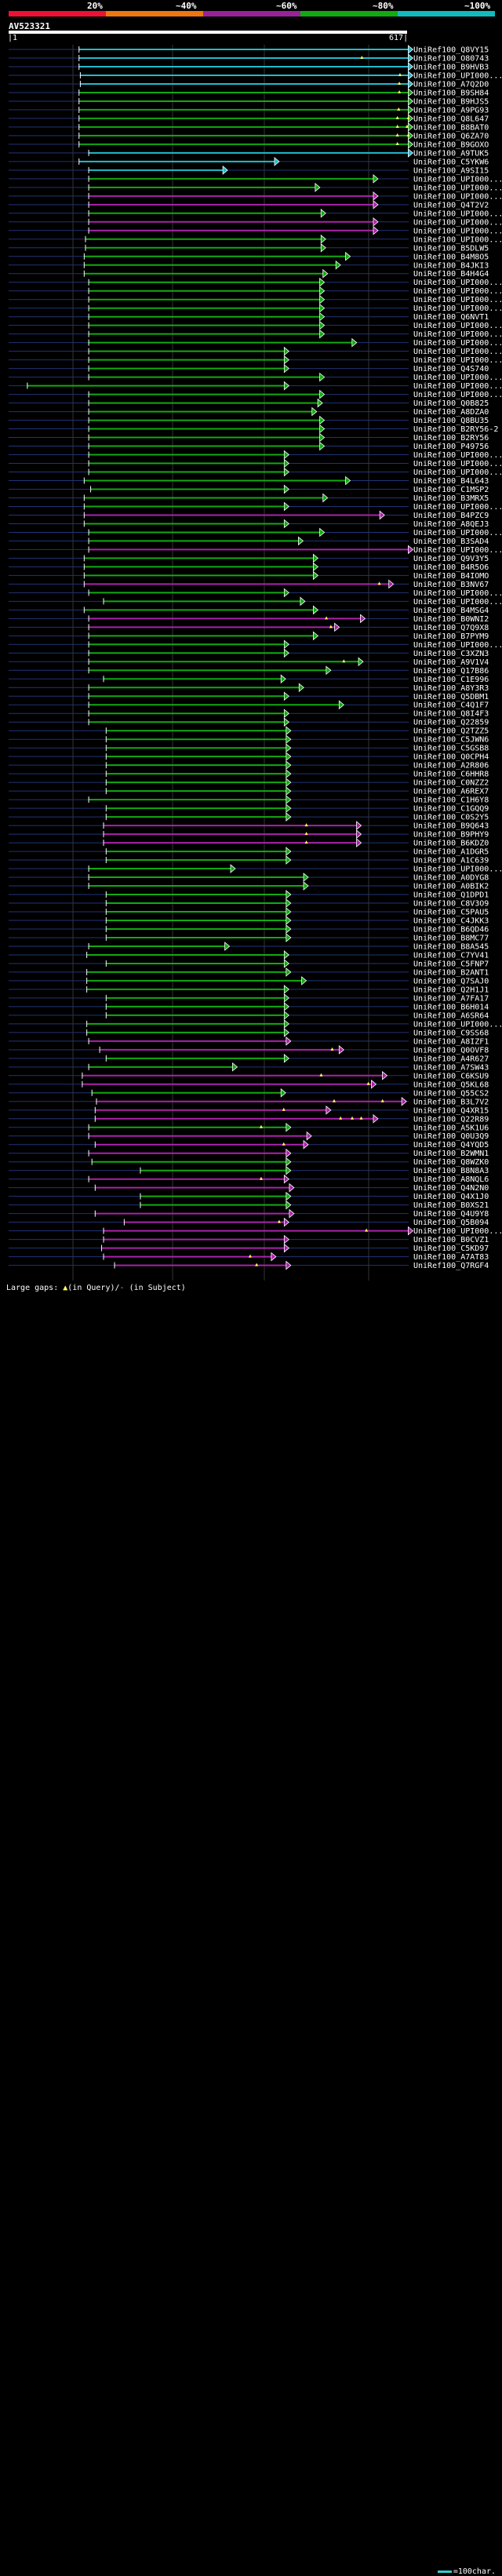 The image size is (502, 2576). Describe the element at coordinates (455, 429) in the screenshot. I see `hit-label: UniRef100_B2RY56-2` at that location.